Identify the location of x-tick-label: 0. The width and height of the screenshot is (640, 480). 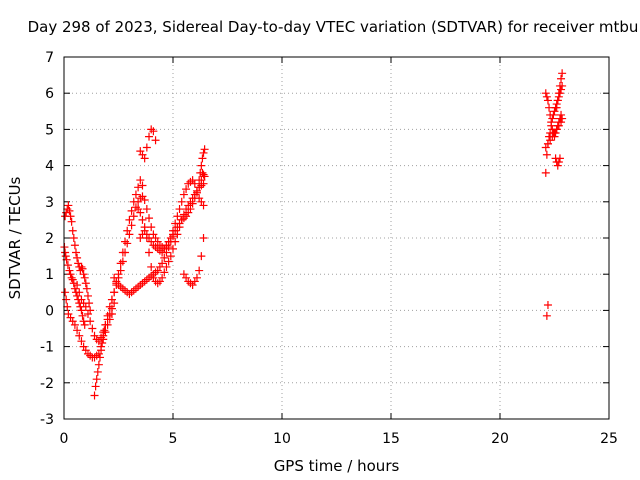
(64, 439).